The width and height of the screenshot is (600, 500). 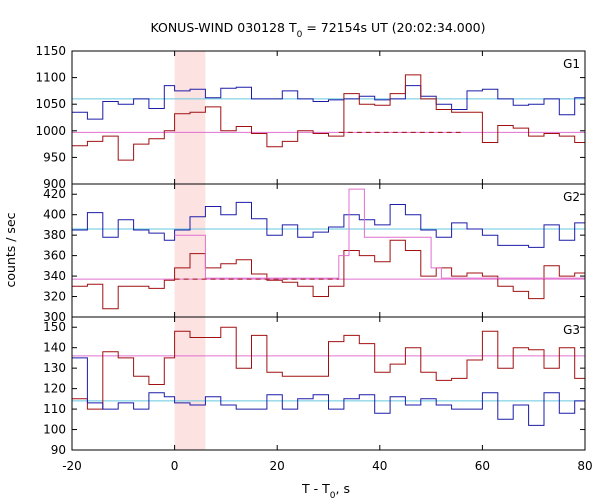 I want to click on g1-red-histogram-series, so click(x=328, y=117).